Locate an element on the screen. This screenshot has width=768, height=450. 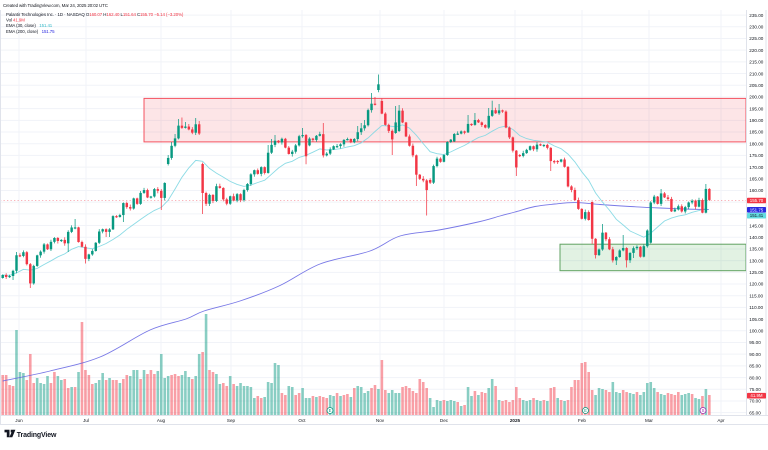
svg-text: 200.00 is located at coordinates (756, 97).